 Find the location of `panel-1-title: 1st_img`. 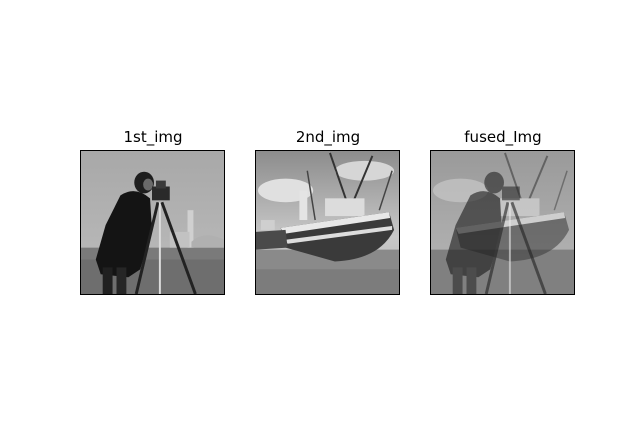

panel-1-title: 1st_img is located at coordinates (153, 137).